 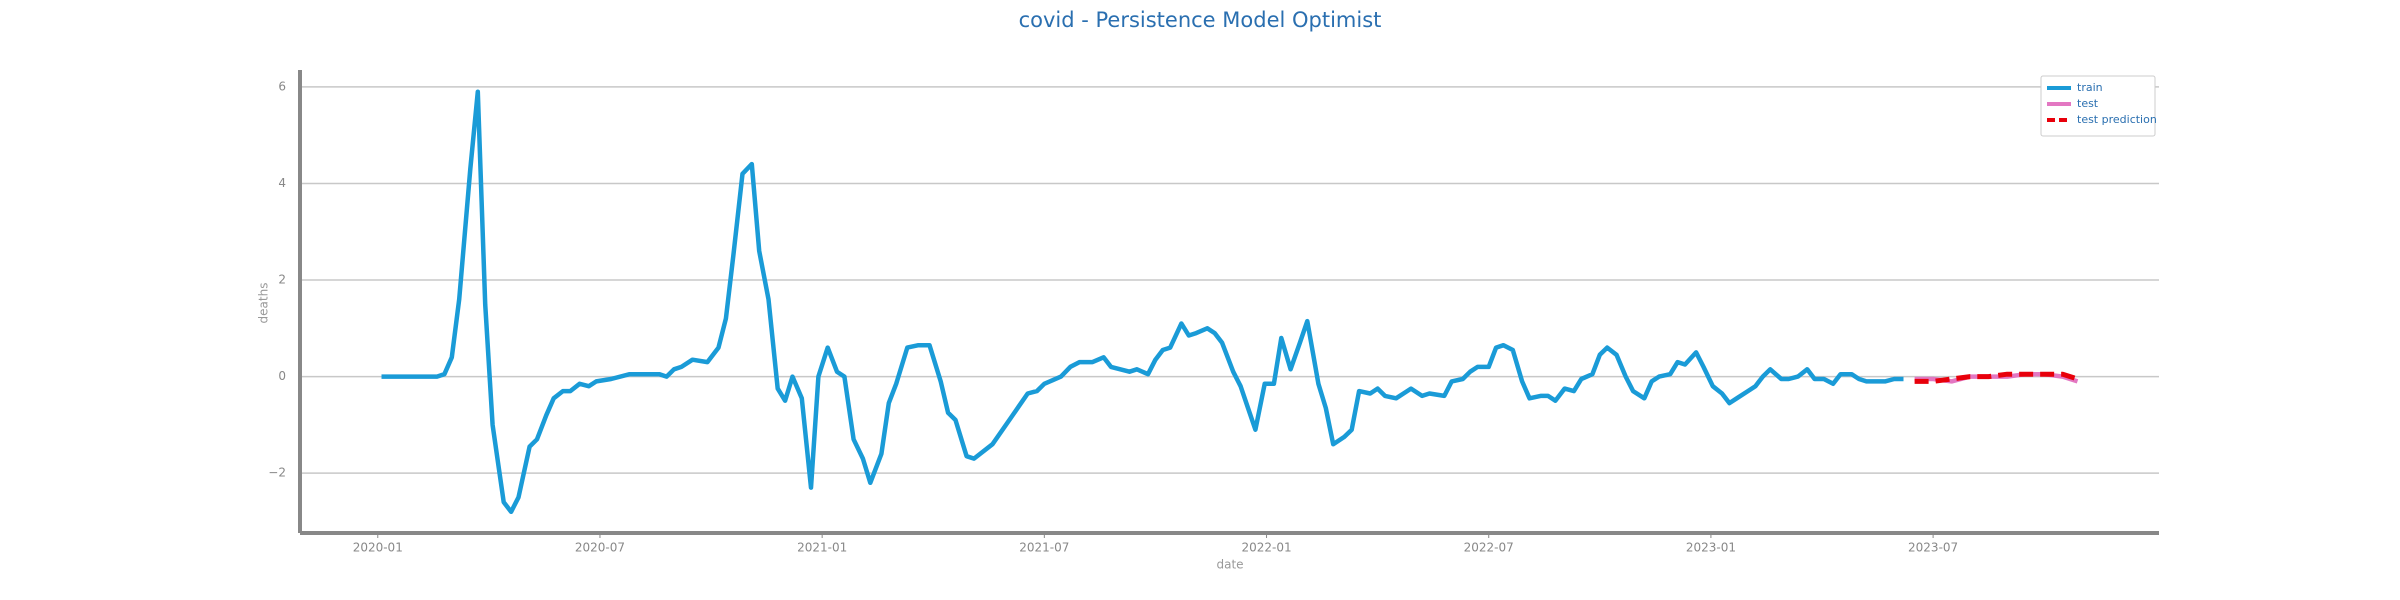 I want to click on y-tick-label: −2, so click(x=277, y=473).